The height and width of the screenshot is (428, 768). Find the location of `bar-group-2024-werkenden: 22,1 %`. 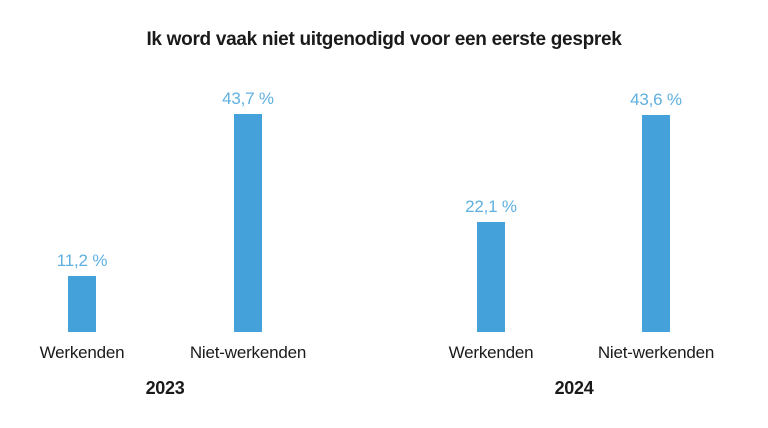

bar-group-2024-werkenden: 22,1 % is located at coordinates (491, 264).